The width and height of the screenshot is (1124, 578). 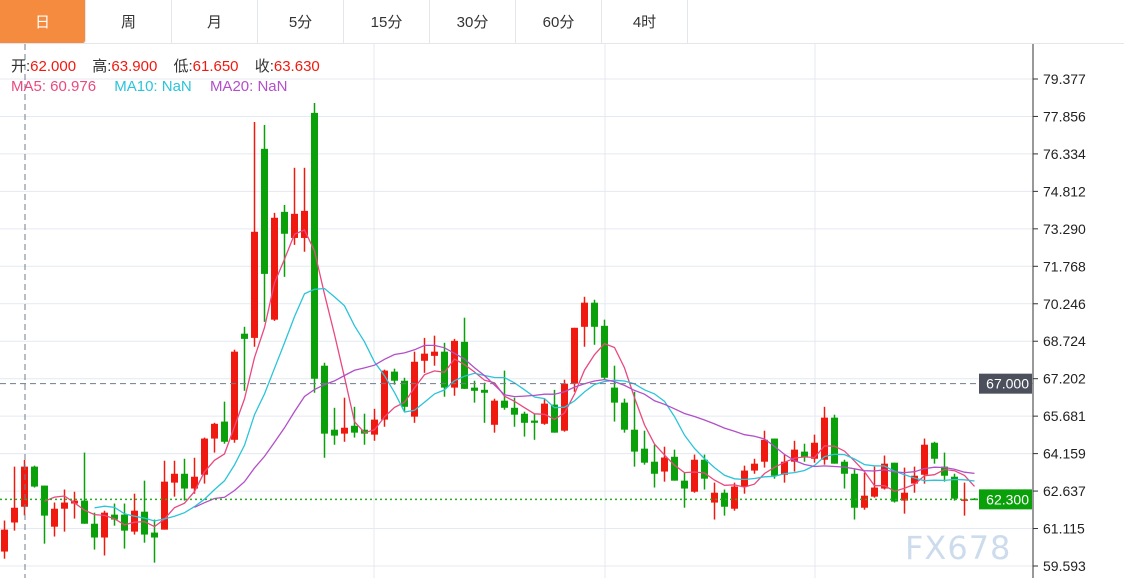 What do you see at coordinates (1005, 383) in the screenshot?
I see `crosshair-price-badge` at bounding box center [1005, 383].